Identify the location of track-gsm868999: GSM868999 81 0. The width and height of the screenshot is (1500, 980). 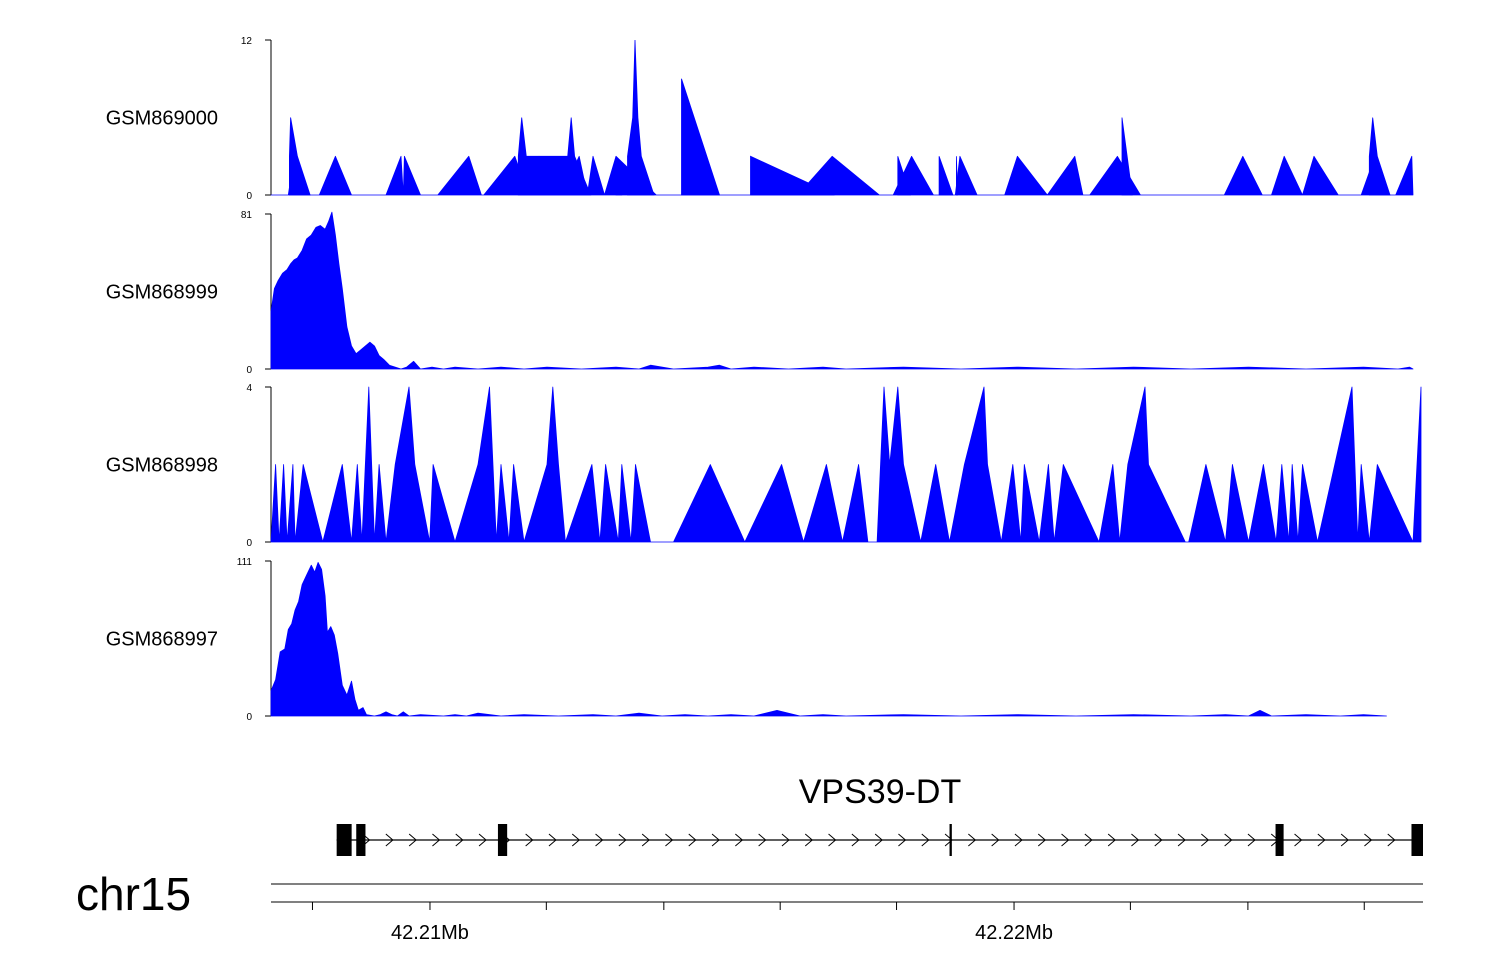
(760, 293).